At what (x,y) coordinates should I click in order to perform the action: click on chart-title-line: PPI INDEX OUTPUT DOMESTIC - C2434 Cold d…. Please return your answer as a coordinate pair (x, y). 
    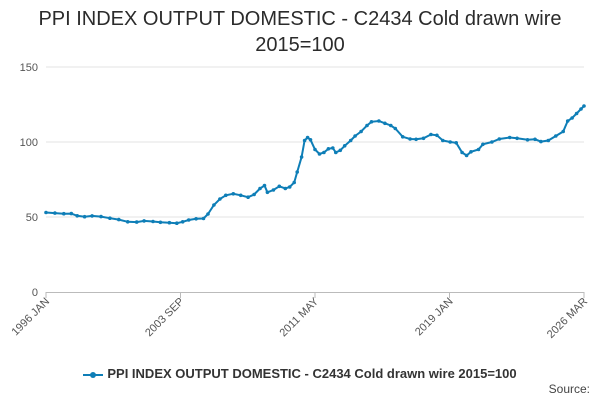
    Looking at the image, I should click on (300, 19).